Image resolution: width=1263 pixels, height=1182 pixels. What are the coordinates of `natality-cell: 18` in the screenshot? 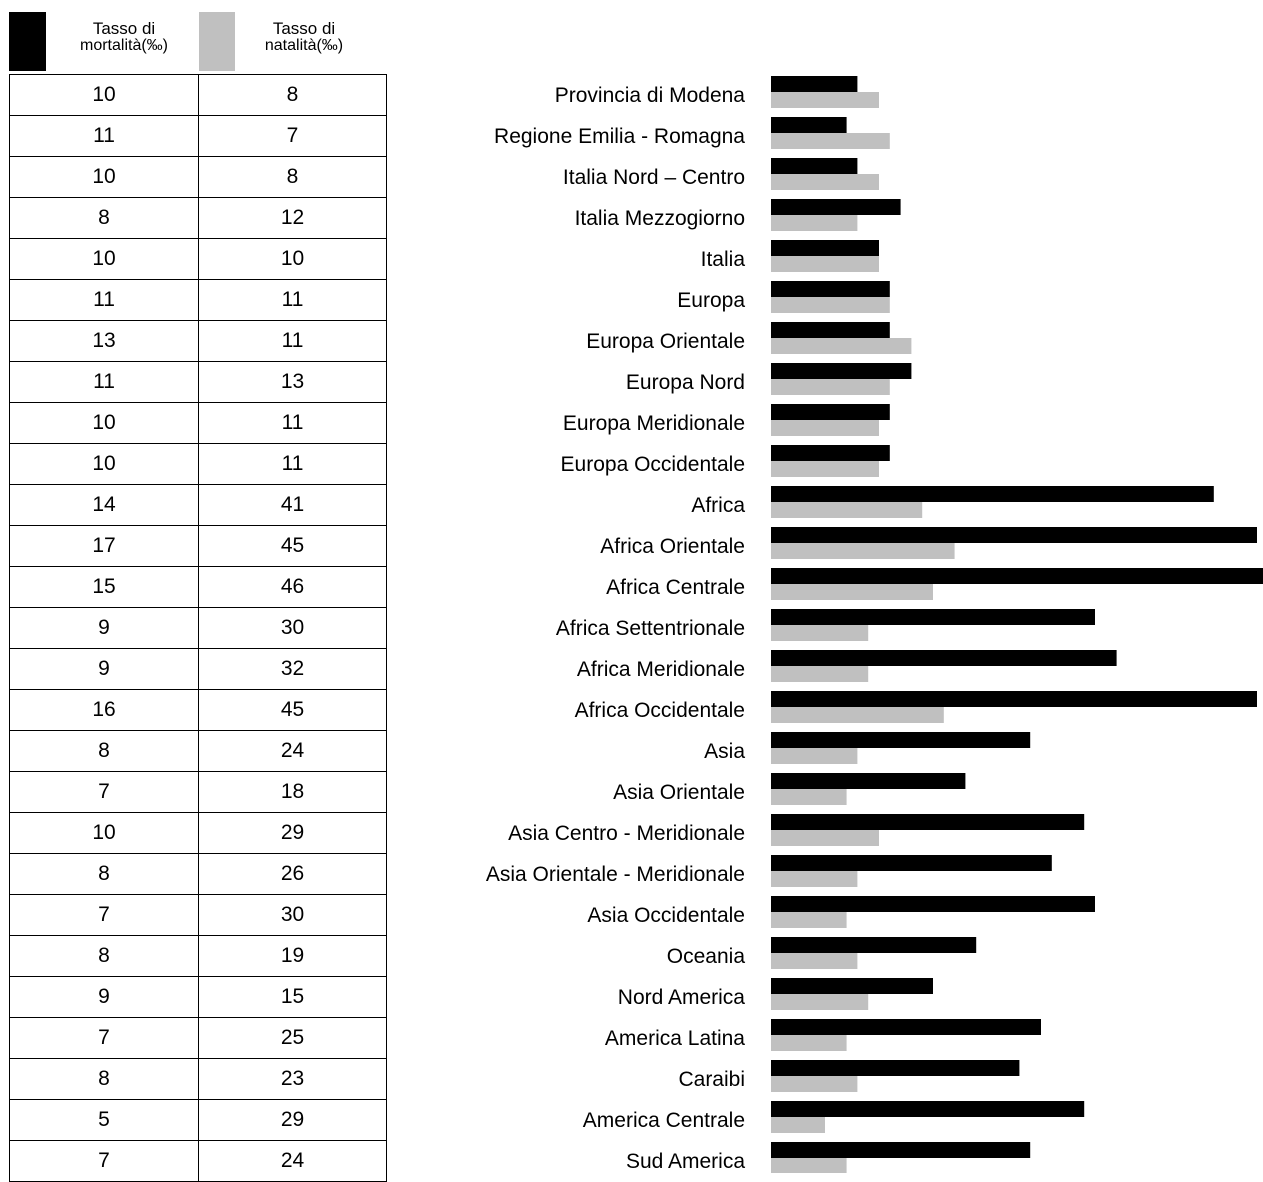 It's located at (292, 792).